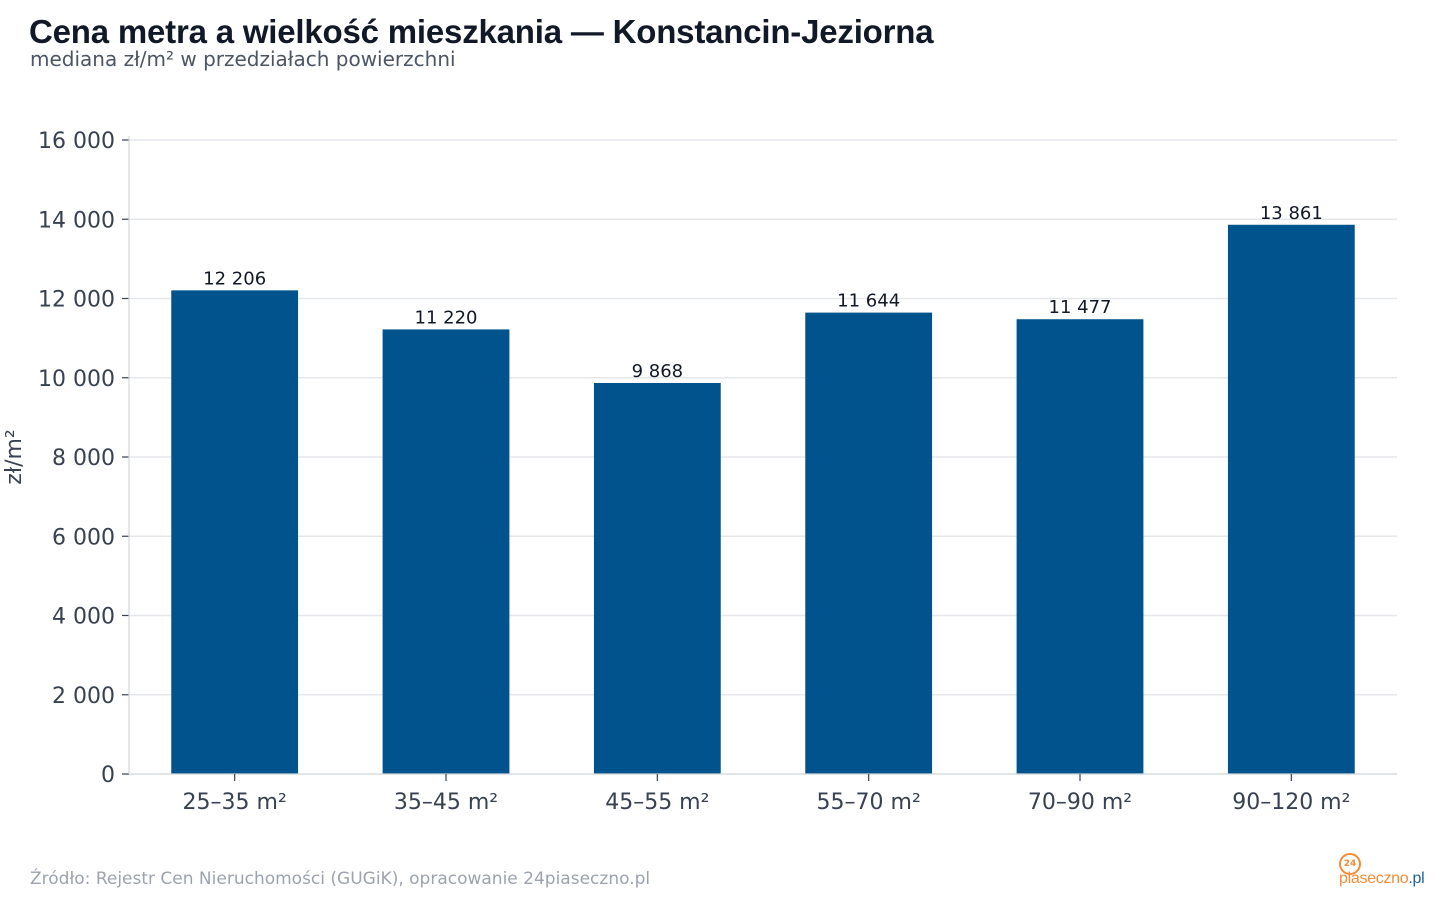 The width and height of the screenshot is (1440, 900). Describe the element at coordinates (108, 775) in the screenshot. I see `y-tick-label: 0` at that location.